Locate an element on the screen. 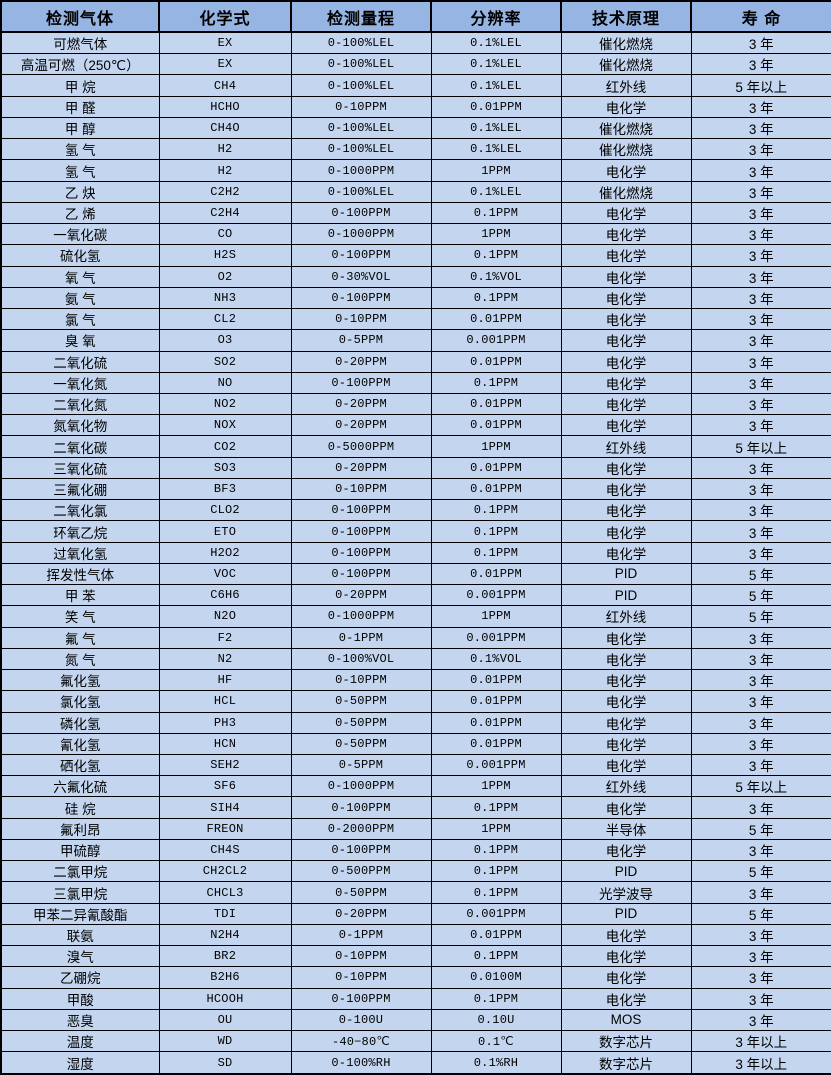  cell-chemical-formula: O2 is located at coordinates (225, 276).